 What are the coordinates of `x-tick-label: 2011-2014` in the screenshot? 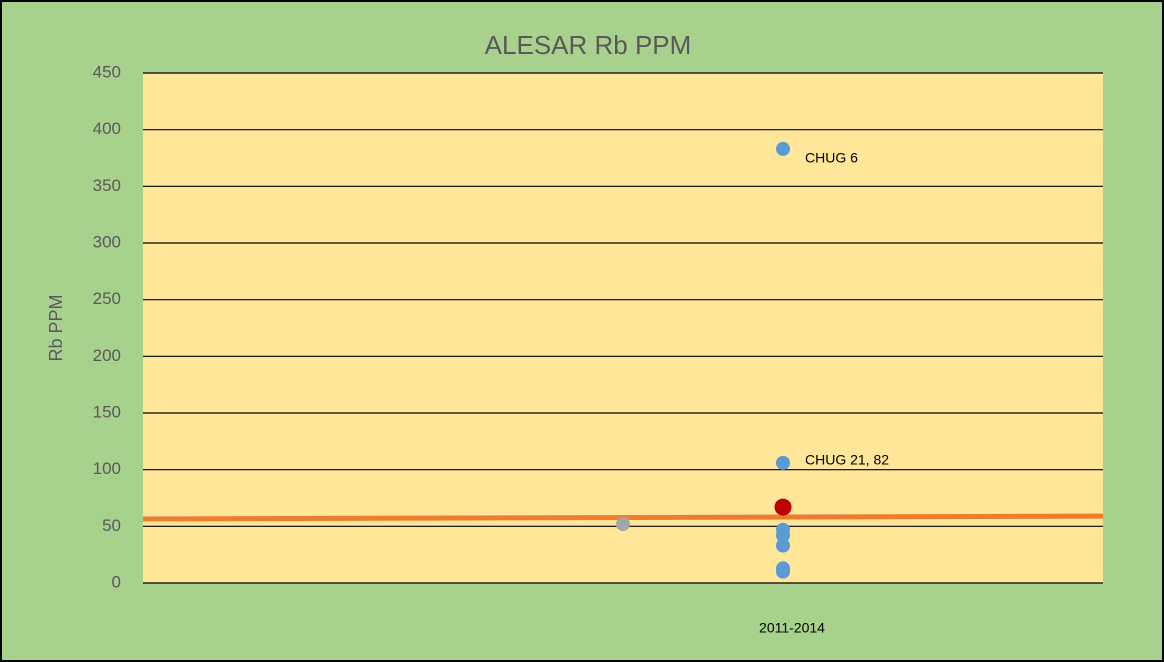 It's located at (792, 628).